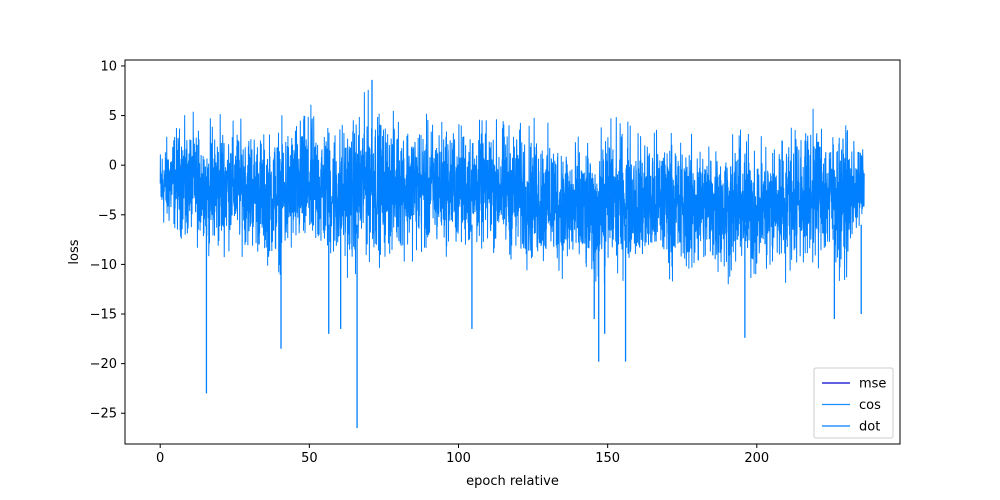  What do you see at coordinates (103, 364) in the screenshot?
I see `y-tick-label: −20` at bounding box center [103, 364].